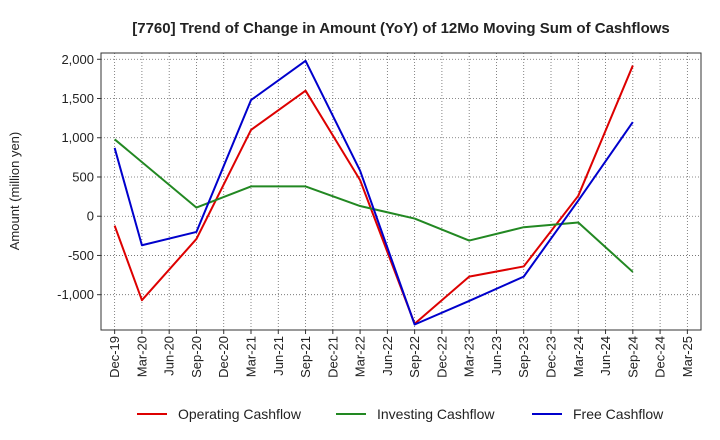 The width and height of the screenshot is (720, 440). Describe the element at coordinates (223, 357) in the screenshot. I see `x-tick-label: Dec-20` at that location.